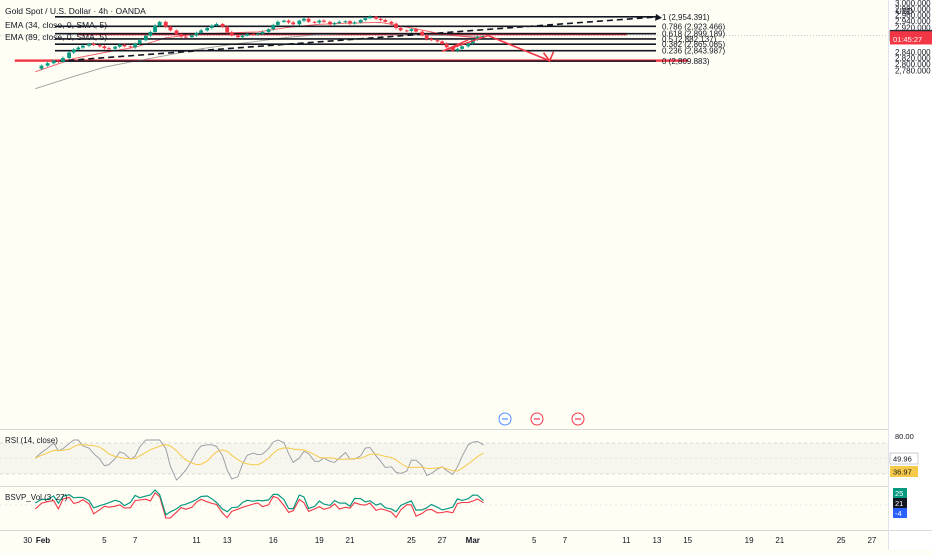  Describe the element at coordinates (902, 472) in the screenshot. I see `rsi-ma-value: 36.97` at that location.